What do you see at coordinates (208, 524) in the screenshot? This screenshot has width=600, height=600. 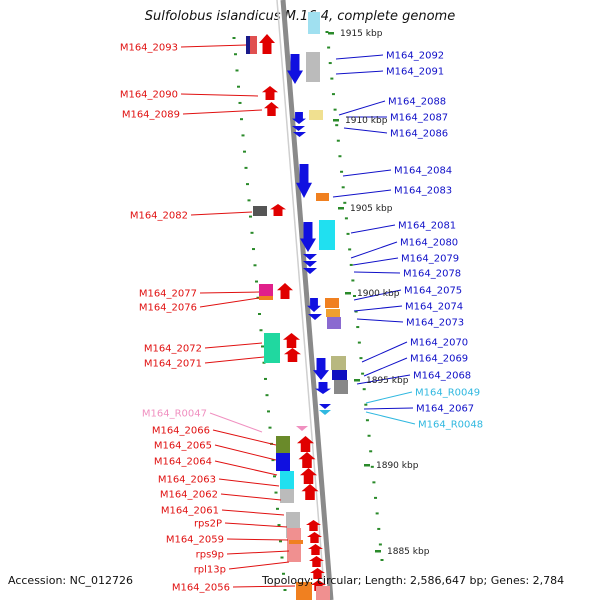 I see `gene-label-left: rps2P` at bounding box center [208, 524].